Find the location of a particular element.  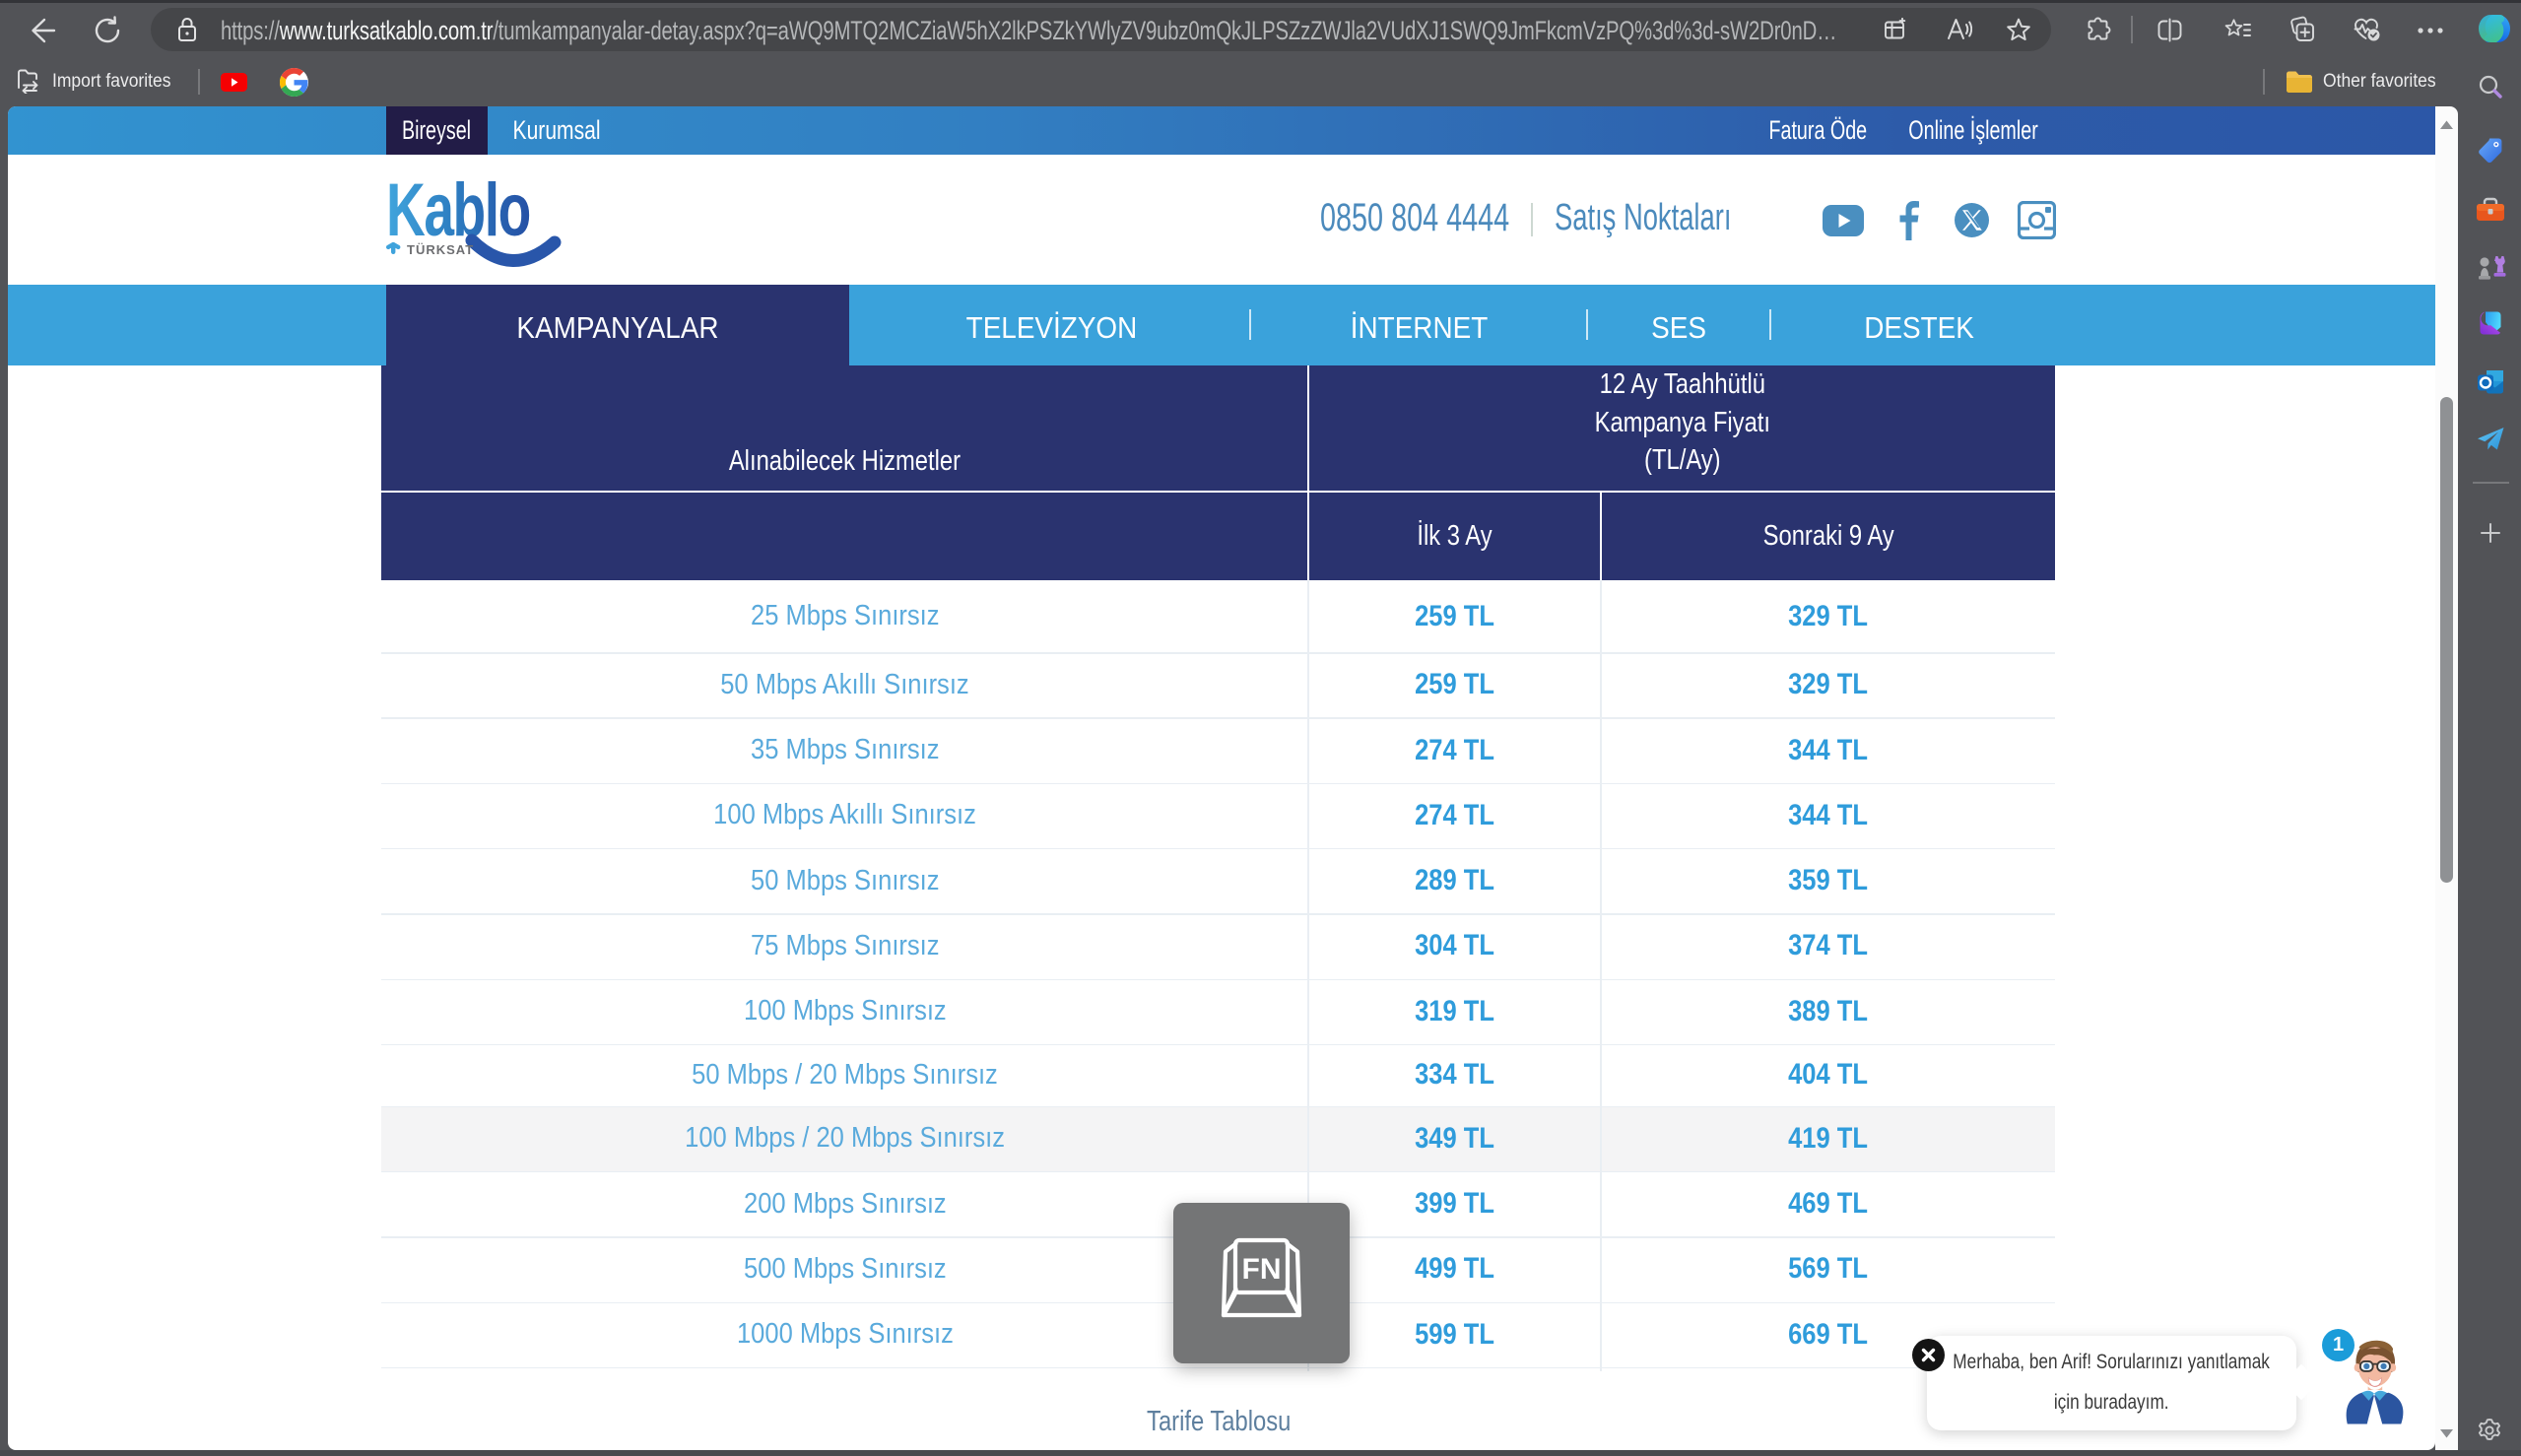

svg-text: FN is located at coordinates (1262, 1269).